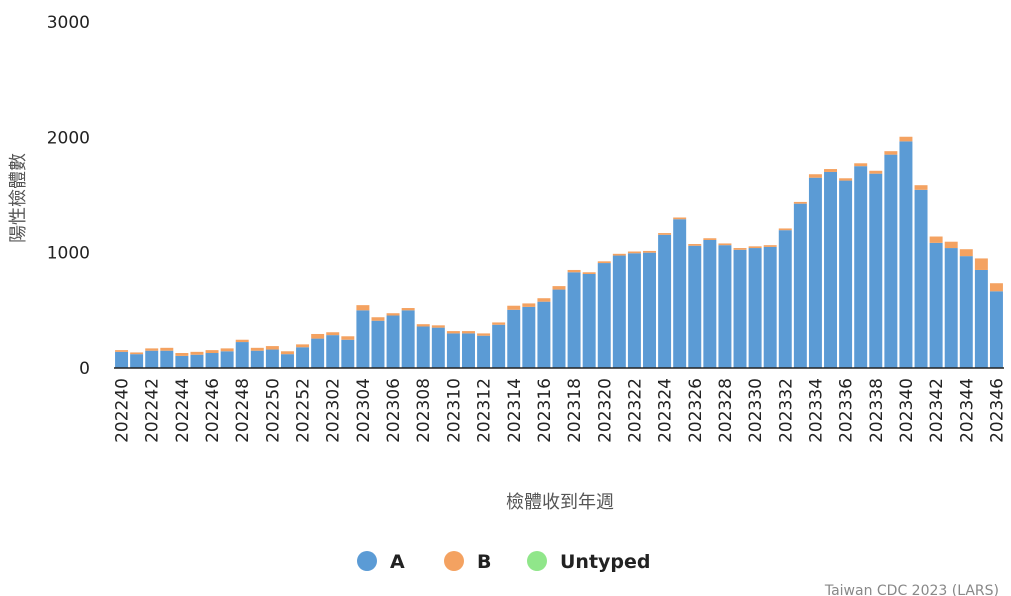 This screenshot has width=1011, height=596. Describe the element at coordinates (454, 561) in the screenshot. I see `legend-swatch-b` at that location.